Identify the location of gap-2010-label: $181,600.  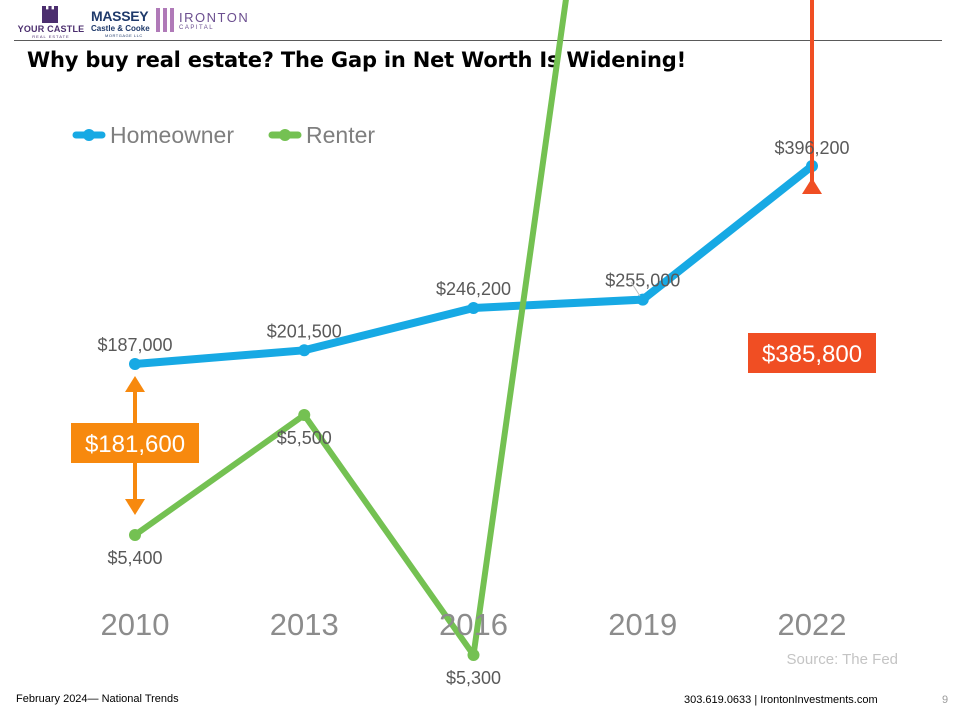
(135, 444).